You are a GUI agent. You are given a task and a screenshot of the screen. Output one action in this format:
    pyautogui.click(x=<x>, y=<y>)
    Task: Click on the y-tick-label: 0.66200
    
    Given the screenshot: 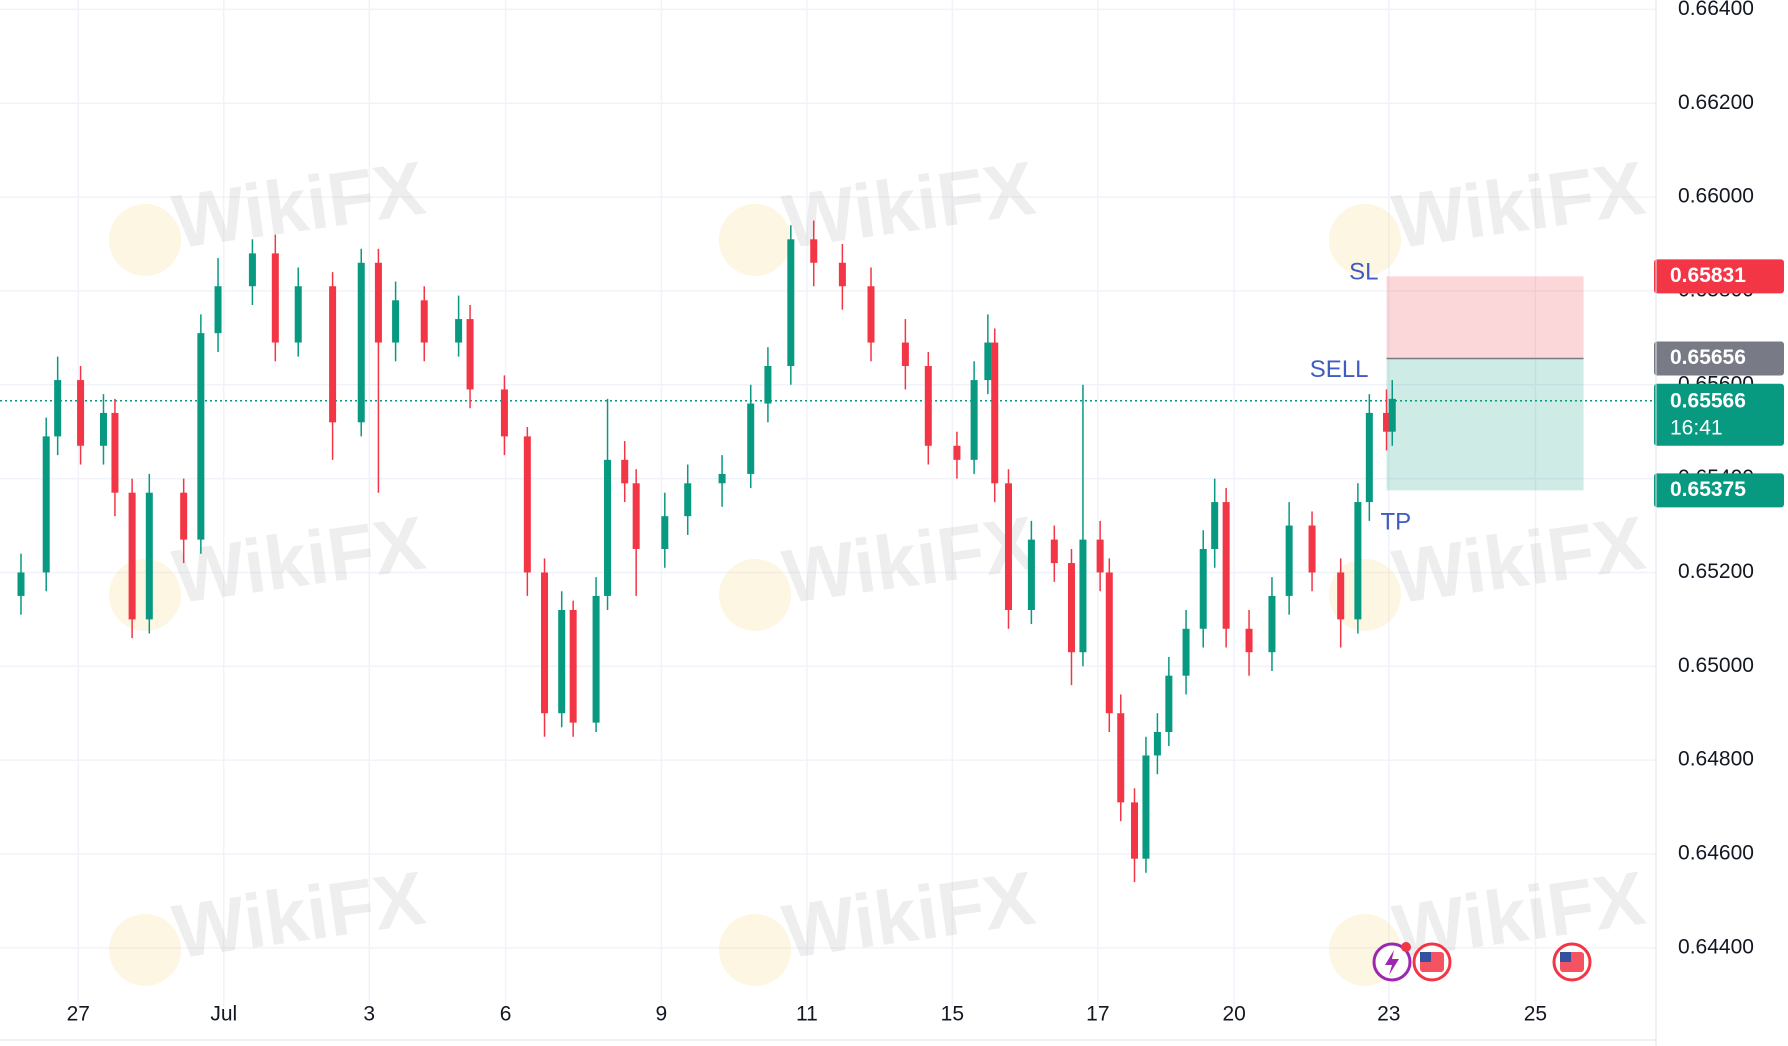 What is the action you would take?
    pyautogui.click(x=1716, y=102)
    